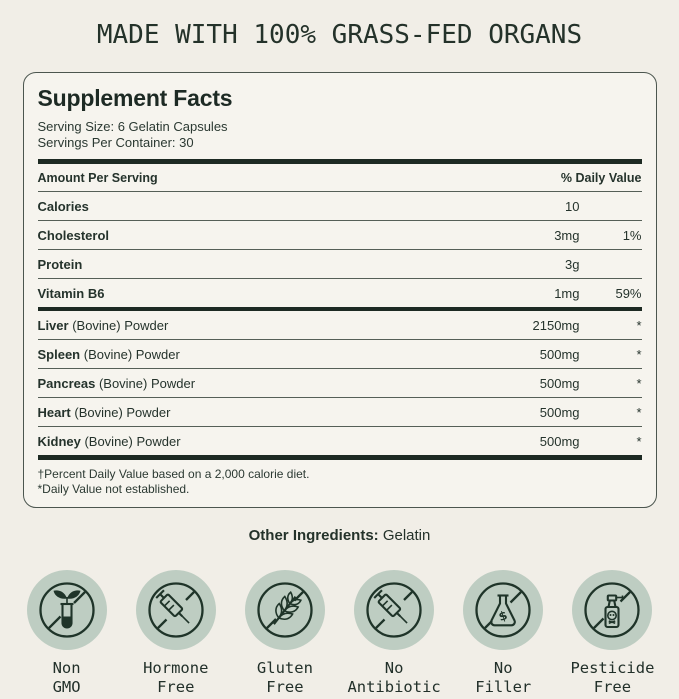  Describe the element at coordinates (66, 383) in the screenshot. I see `organ-name-bold: Pancreas` at that location.